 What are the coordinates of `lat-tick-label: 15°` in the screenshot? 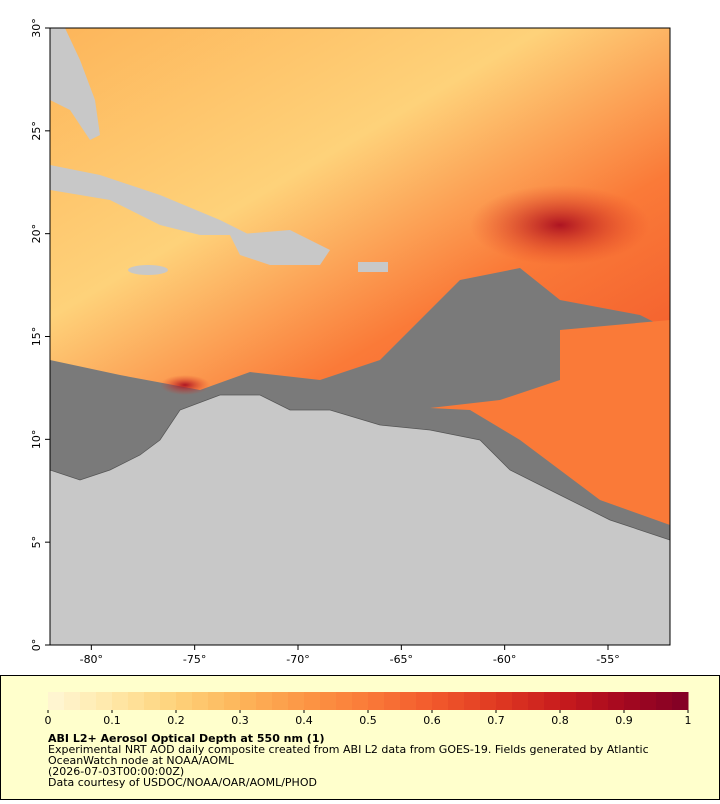 It's located at (36, 337).